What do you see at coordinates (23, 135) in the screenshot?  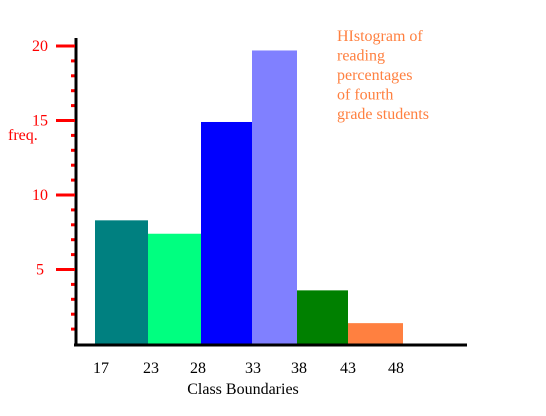 I see `y-axis-label: freq.` at bounding box center [23, 135].